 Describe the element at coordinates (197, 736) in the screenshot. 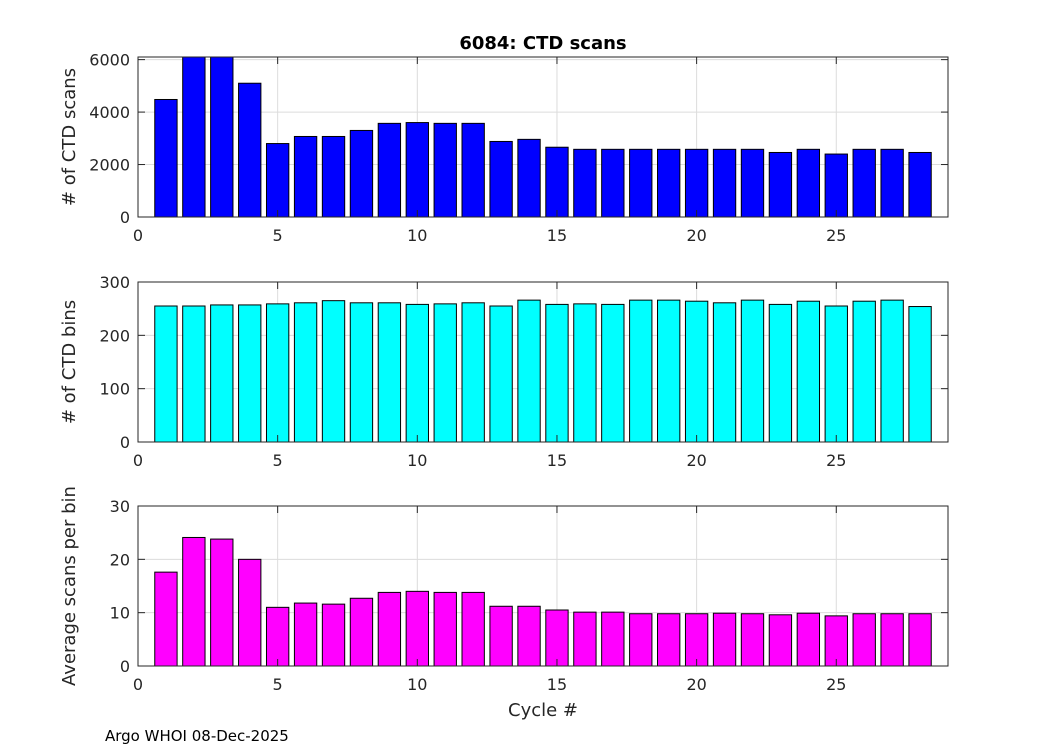

I see `footer-credit: Argo WHOI 08-Dec-2025` at that location.